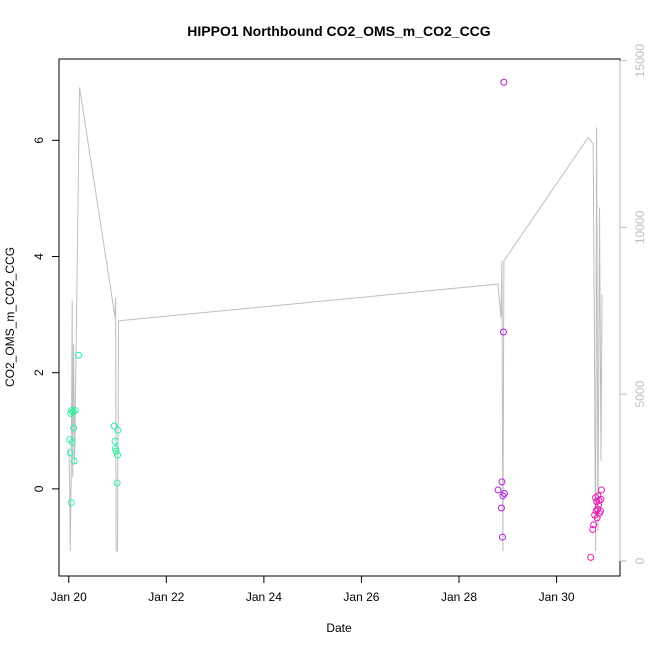  I want to click on y2-axis: 0 5000 10000 15000, so click(633, 304).